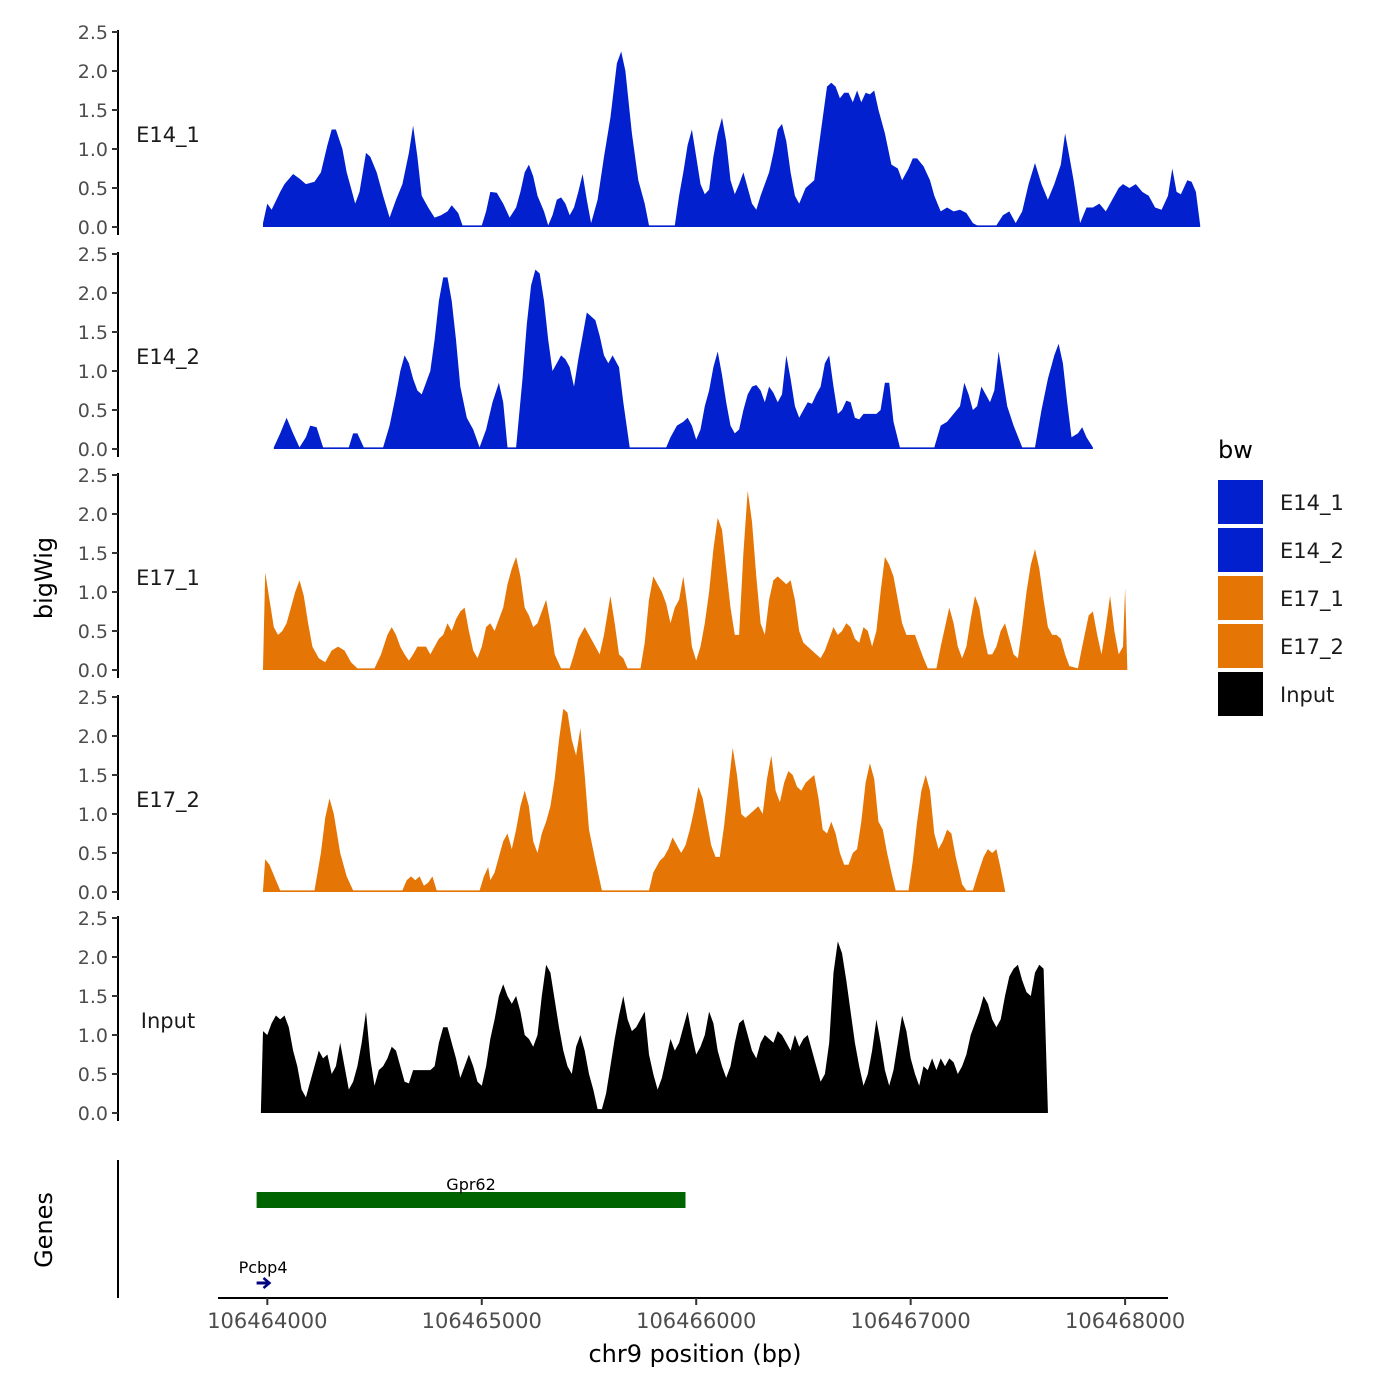  What do you see at coordinates (1312, 503) in the screenshot?
I see `legend-label-E14_1: E14_1` at bounding box center [1312, 503].